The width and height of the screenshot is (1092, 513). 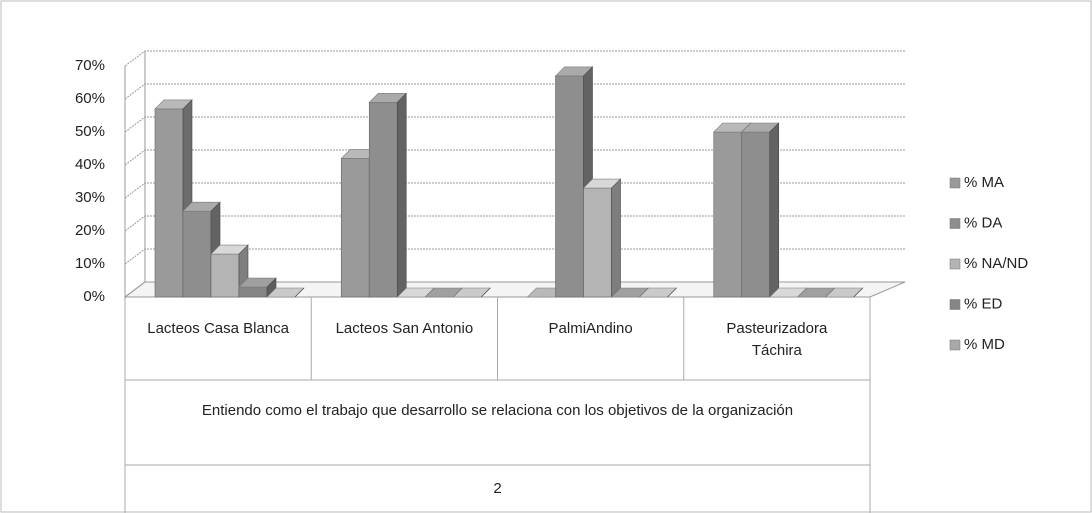 I want to click on x-tick-label: PalmiAndino, so click(x=590, y=328).